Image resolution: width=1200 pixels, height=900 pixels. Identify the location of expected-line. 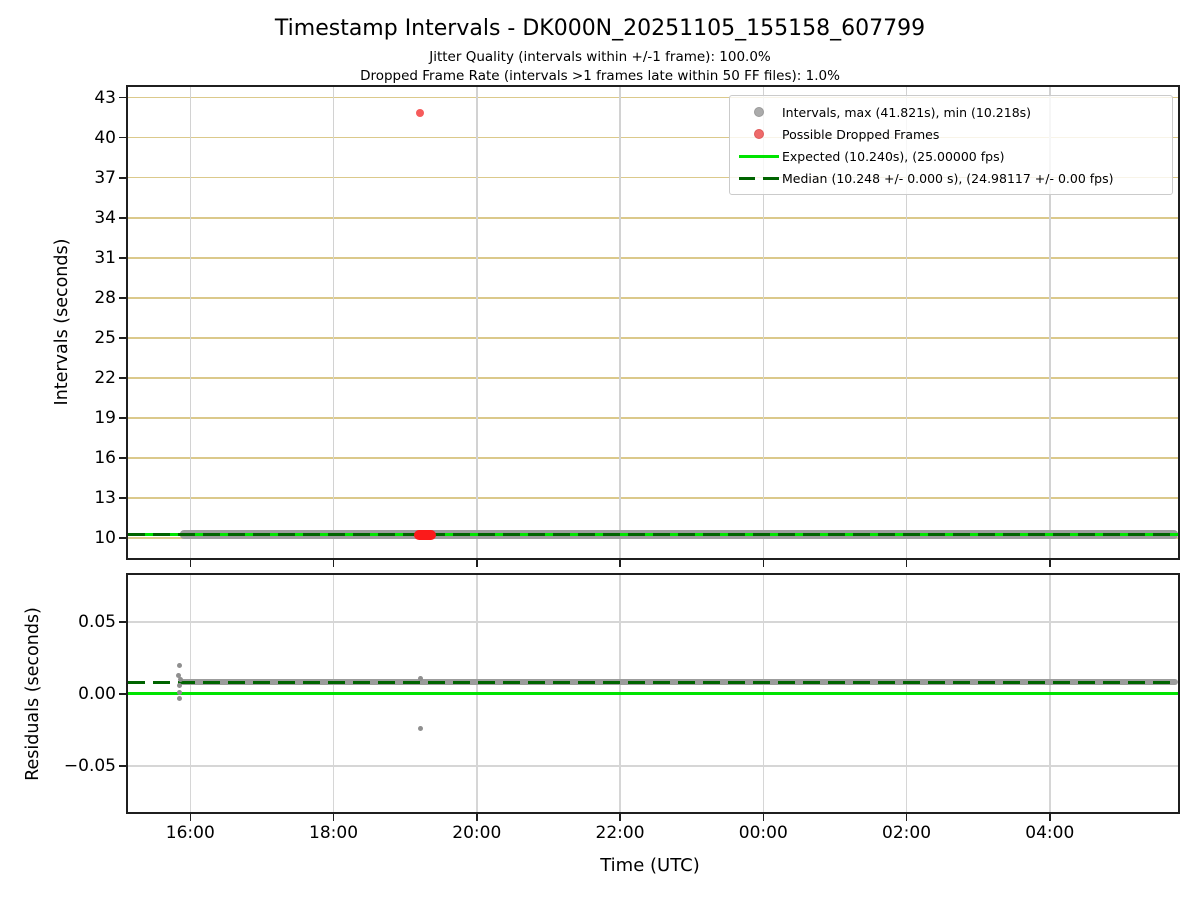
(653, 694).